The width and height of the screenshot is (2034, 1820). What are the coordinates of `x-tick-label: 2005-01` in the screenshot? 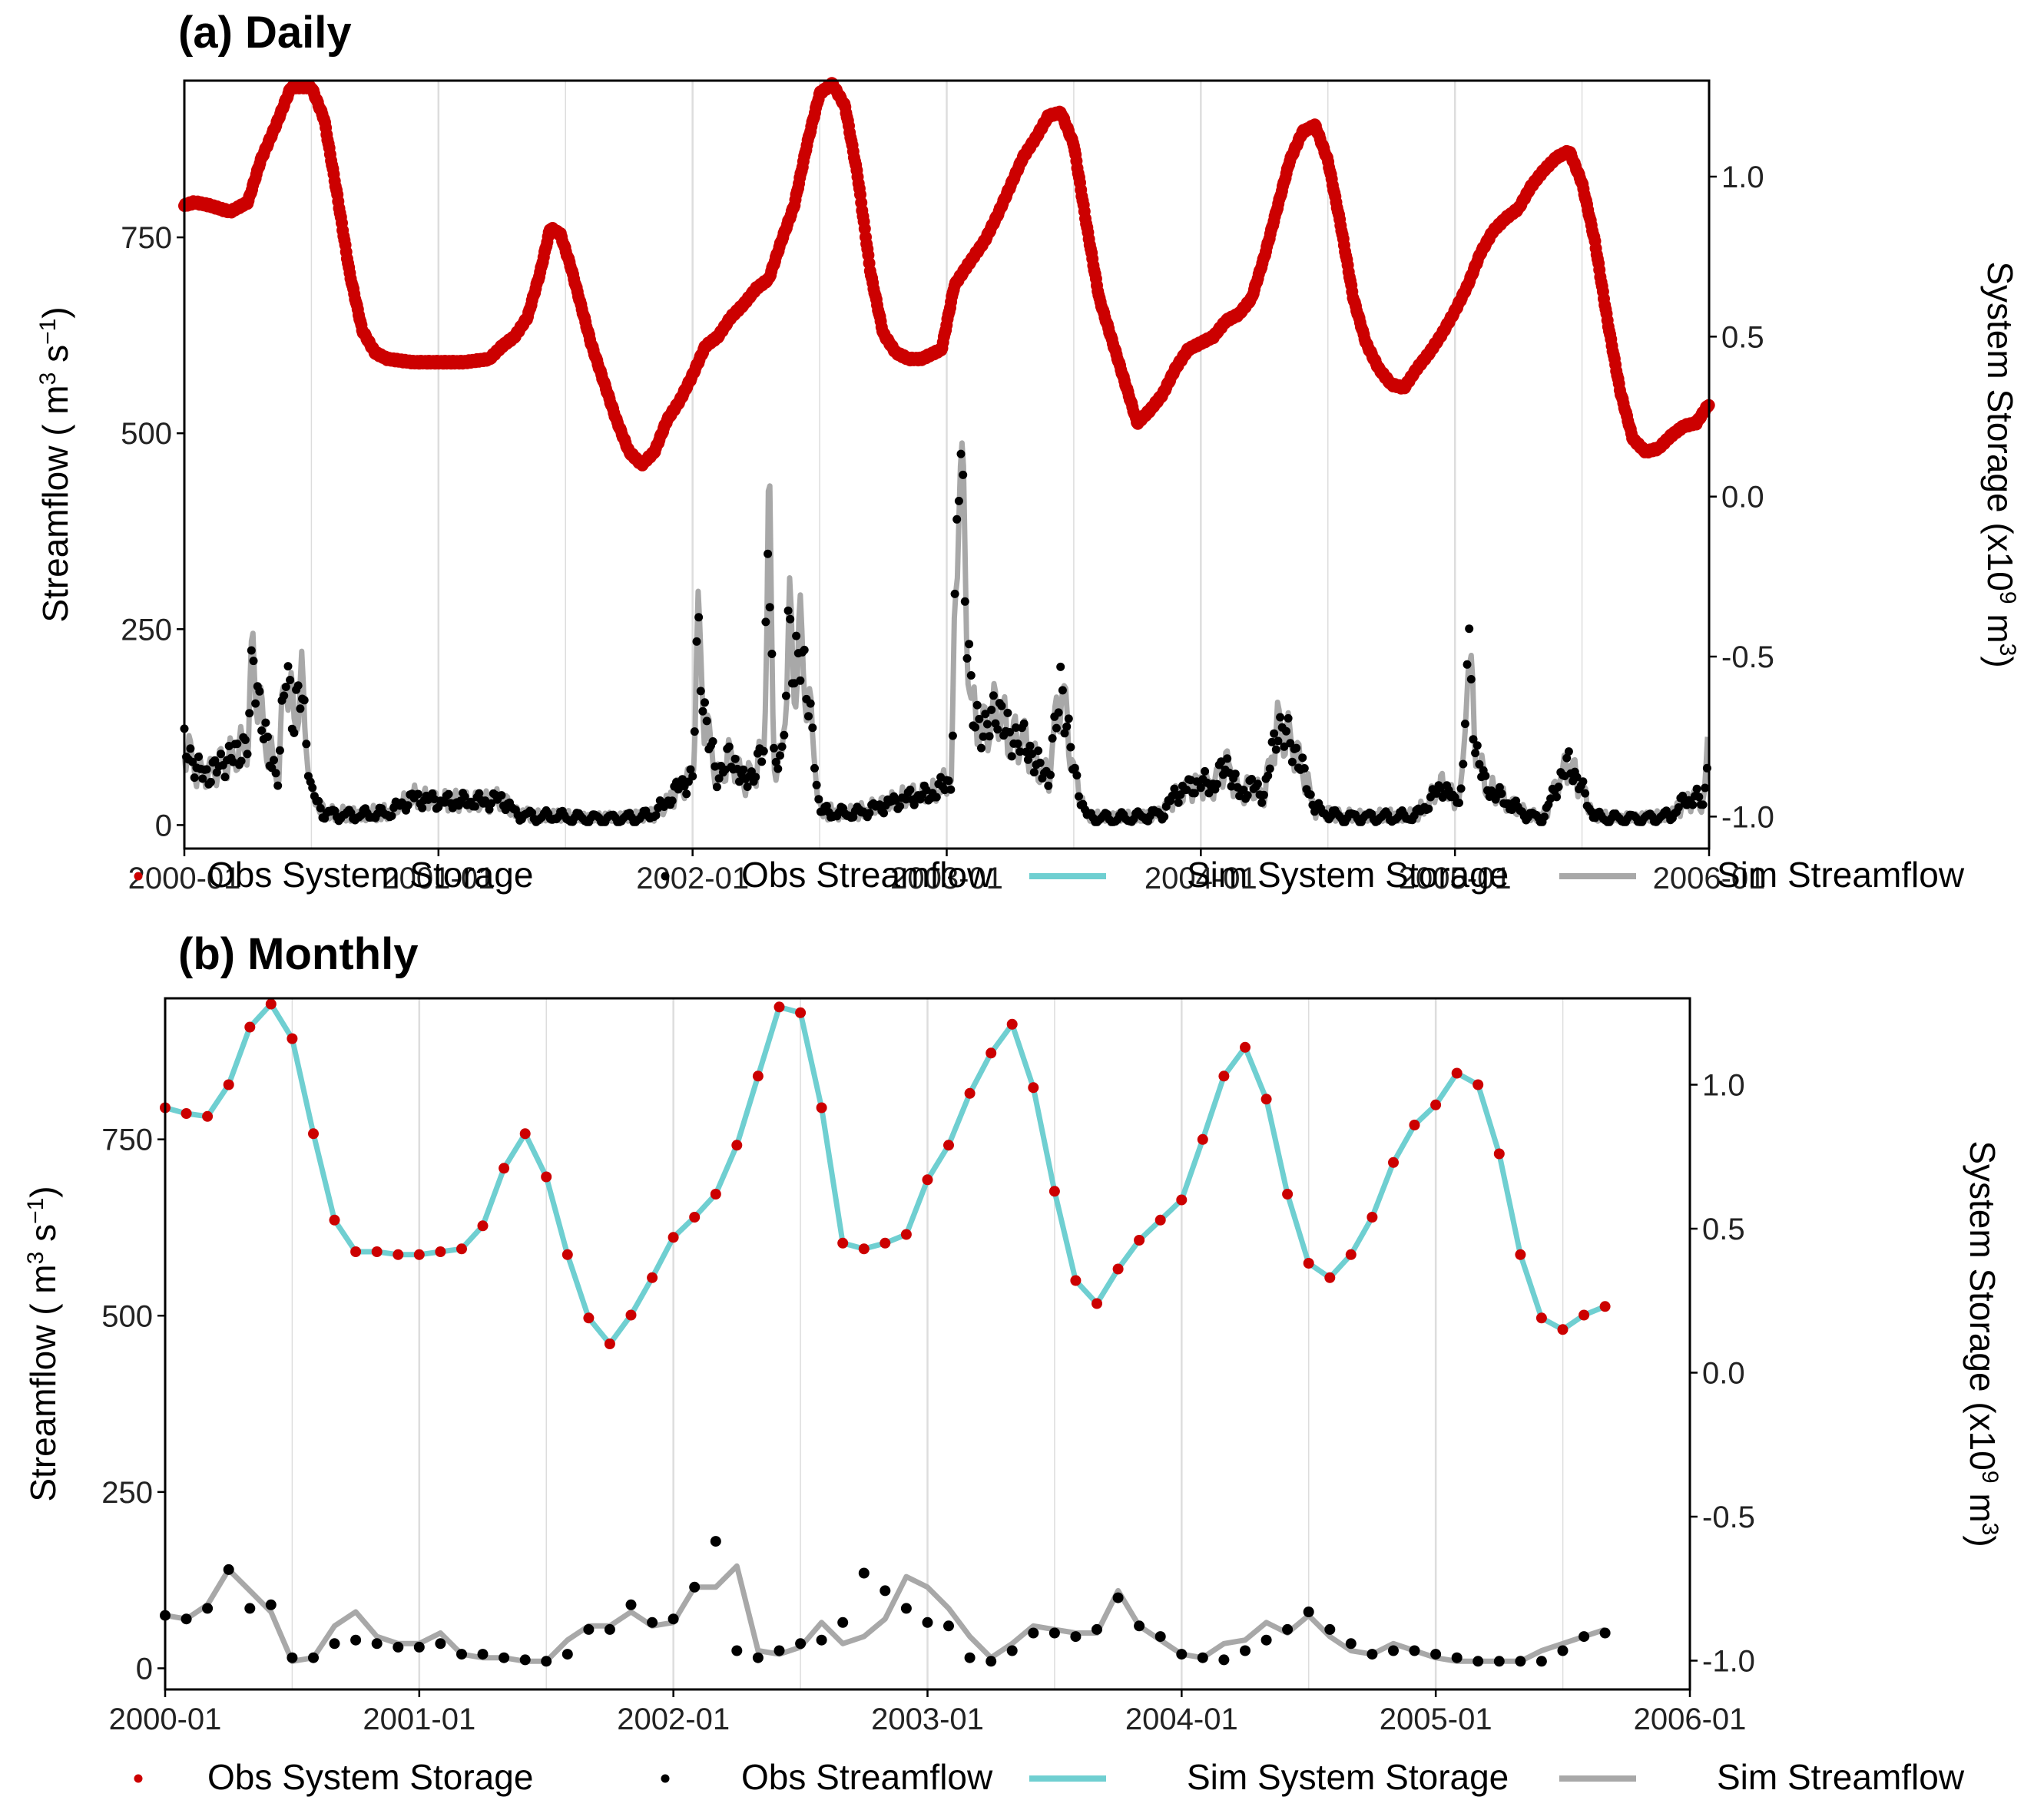 It's located at (1436, 1719).